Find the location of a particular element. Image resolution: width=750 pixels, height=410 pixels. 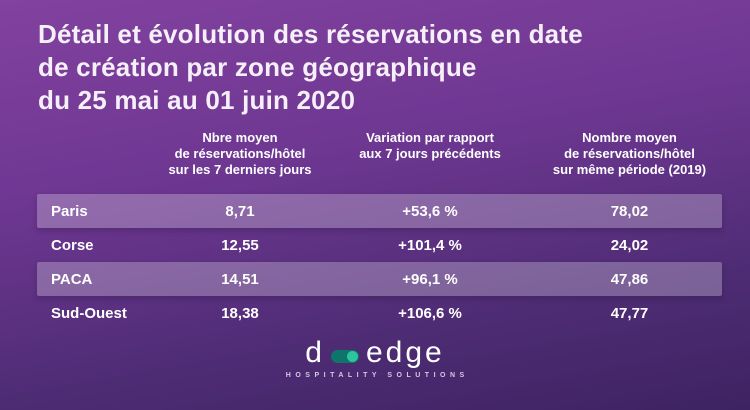

variation-value: +101,4 % is located at coordinates (430, 245).